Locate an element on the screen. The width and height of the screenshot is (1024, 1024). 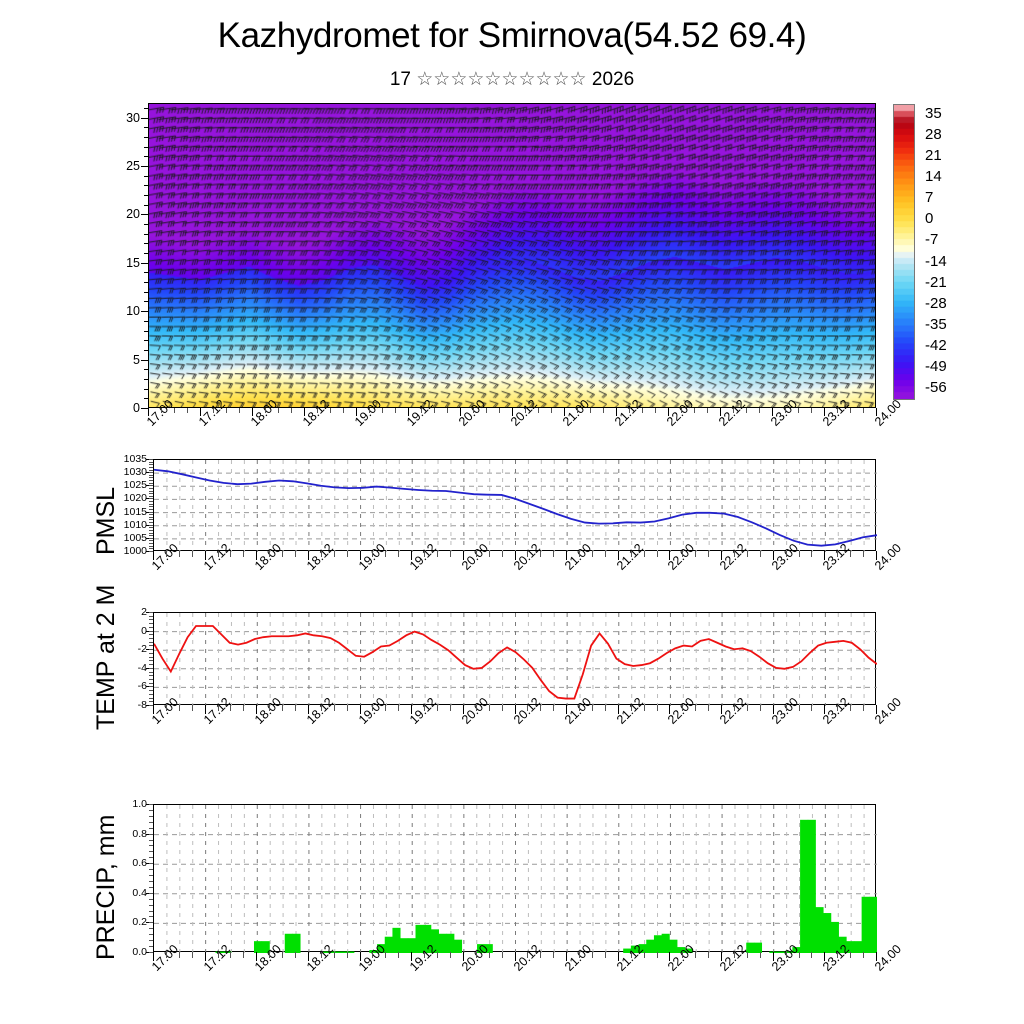
precip-y-tick-label: 0.4 is located at coordinates (139, 892).